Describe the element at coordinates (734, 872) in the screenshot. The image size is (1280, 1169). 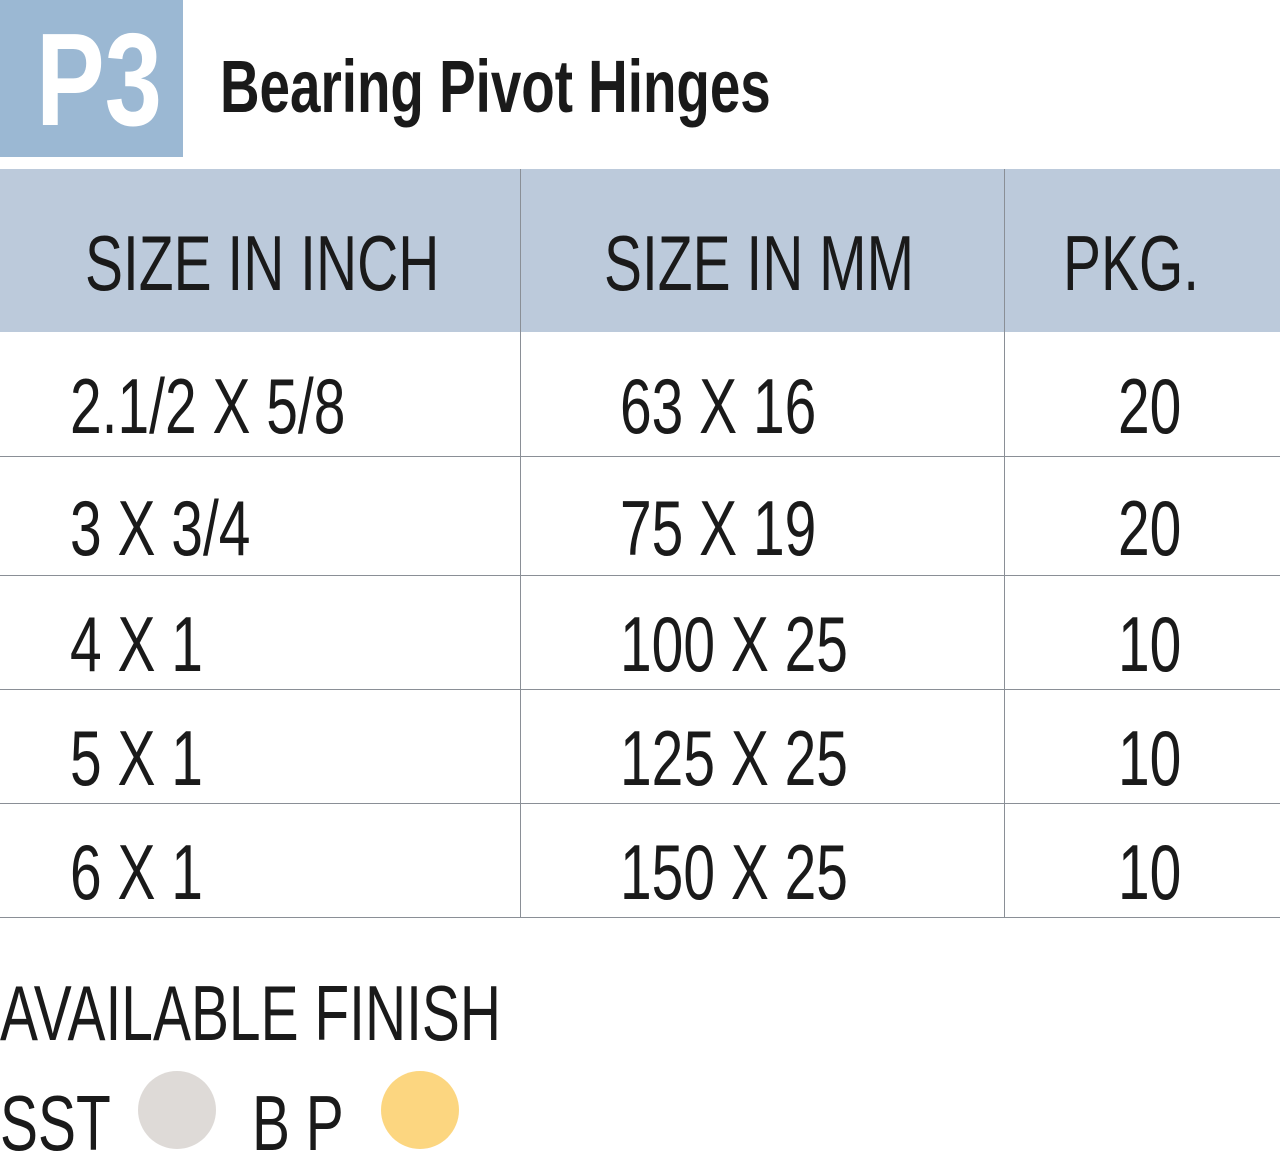
I see `cell-mm: 150 X 25` at that location.